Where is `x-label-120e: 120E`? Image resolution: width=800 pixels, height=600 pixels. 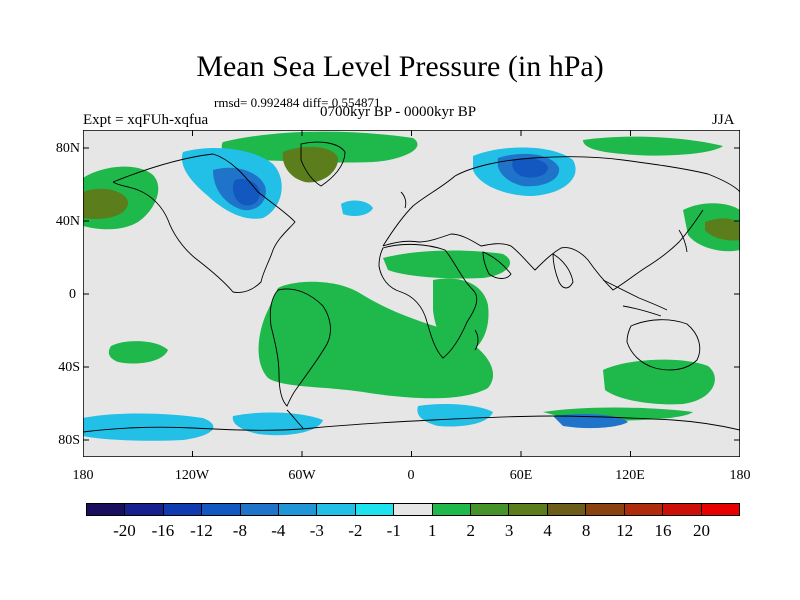 x-label-120e: 120E is located at coordinates (630, 475).